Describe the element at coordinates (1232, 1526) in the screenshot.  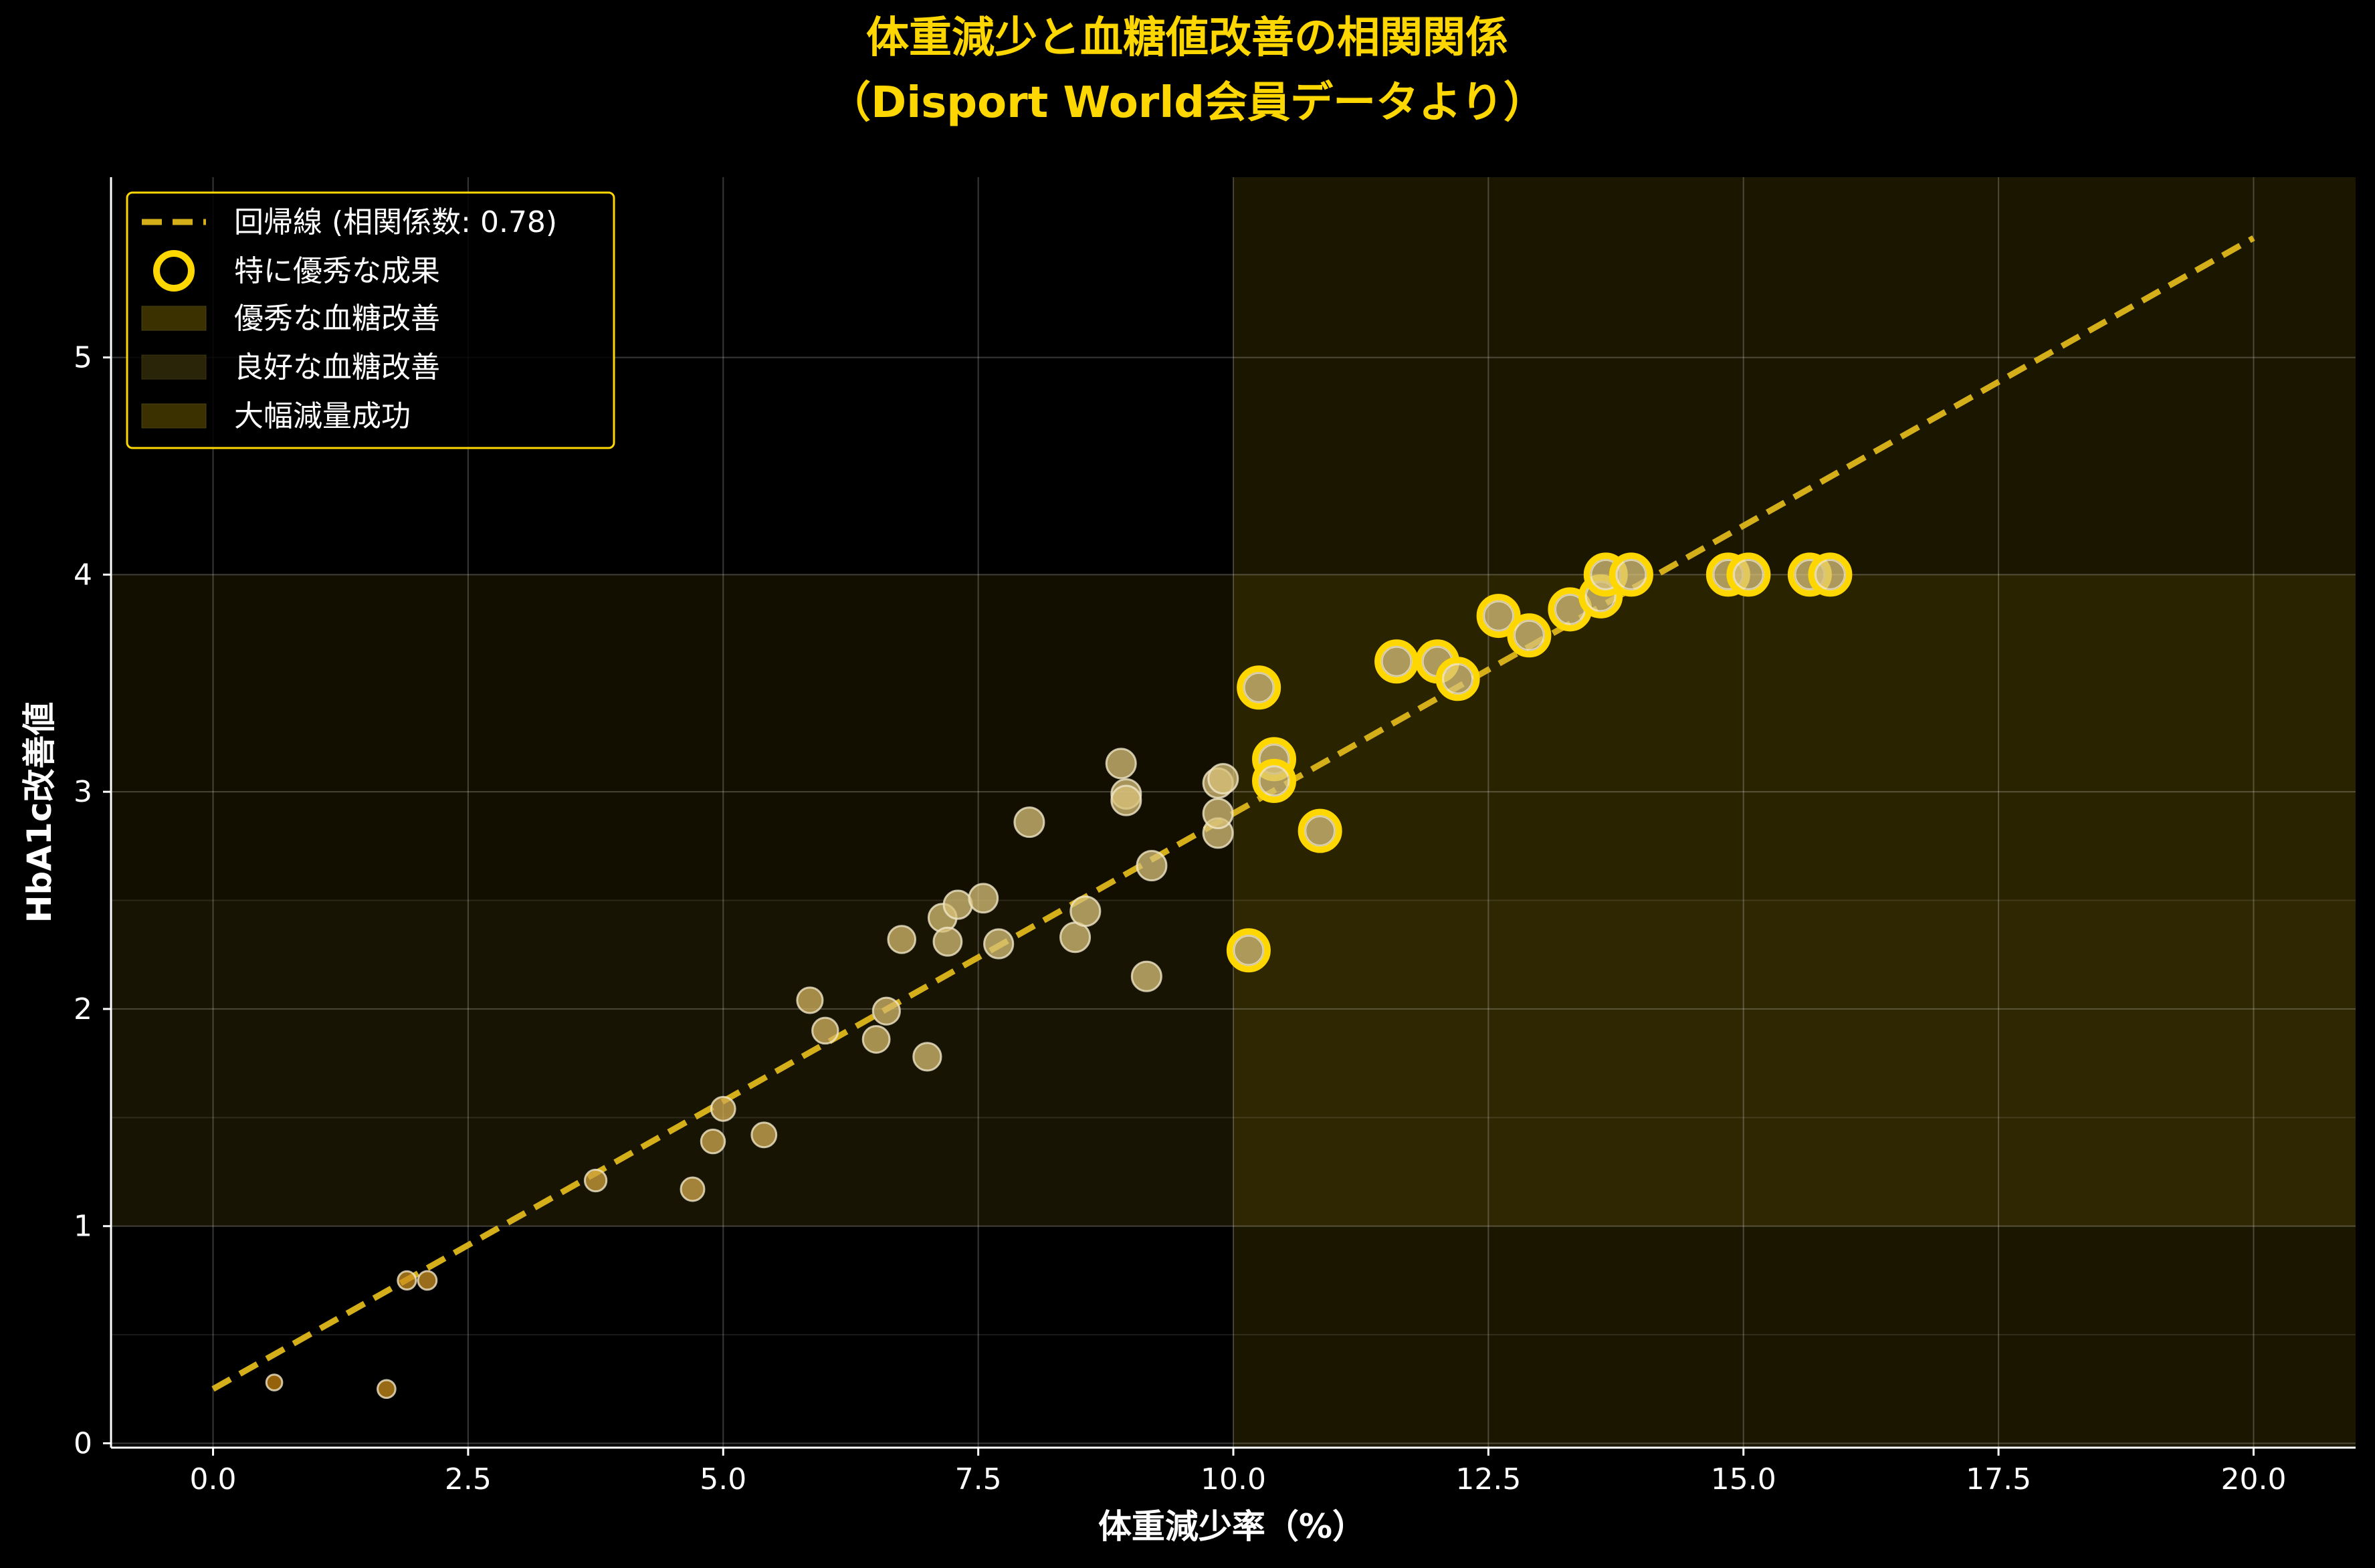
I see `x-axis-label: 体重減少率（%）` at that location.